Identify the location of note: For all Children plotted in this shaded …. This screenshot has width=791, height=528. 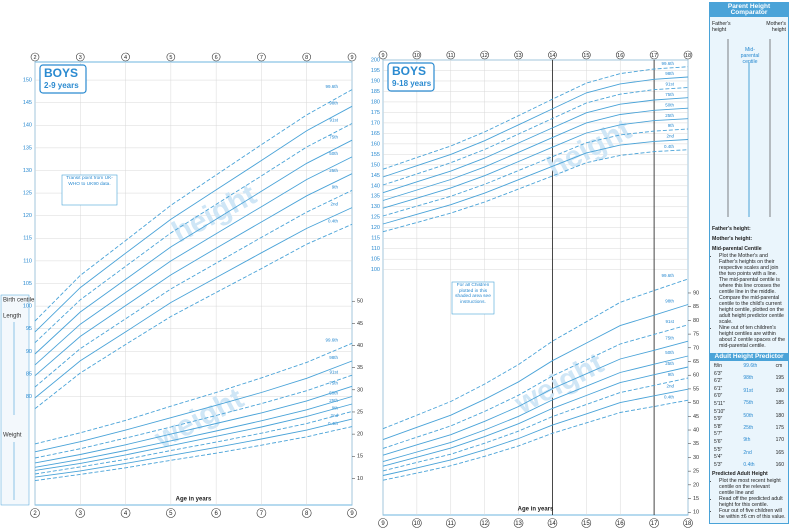
(473, 294).